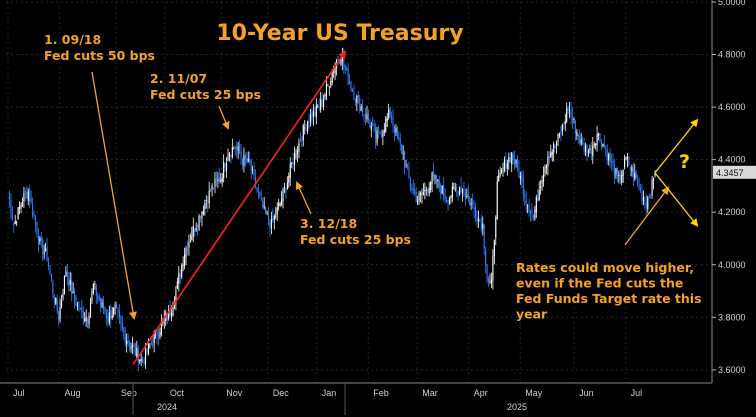 This screenshot has height=417, width=756. Describe the element at coordinates (177, 393) in the screenshot. I see `x-tick-label: Oct` at that location.